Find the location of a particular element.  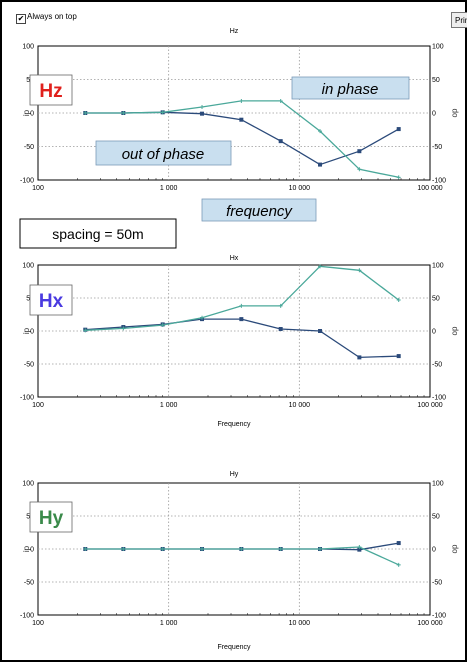

window-toolbar: ✔ Always on top Prin is located at coordinates (234, 15).